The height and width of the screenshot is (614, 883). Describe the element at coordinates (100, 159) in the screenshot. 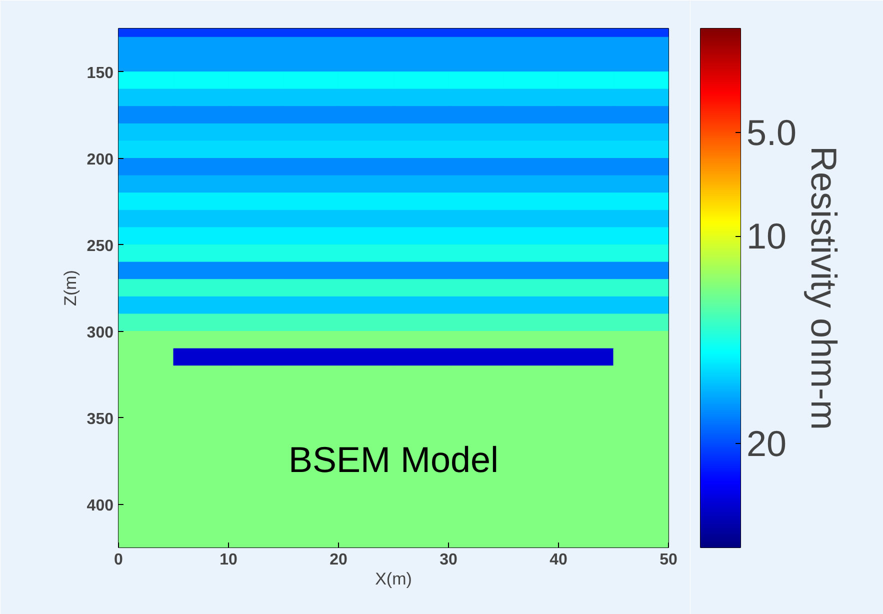

I see `y-tick-label: 200` at that location.